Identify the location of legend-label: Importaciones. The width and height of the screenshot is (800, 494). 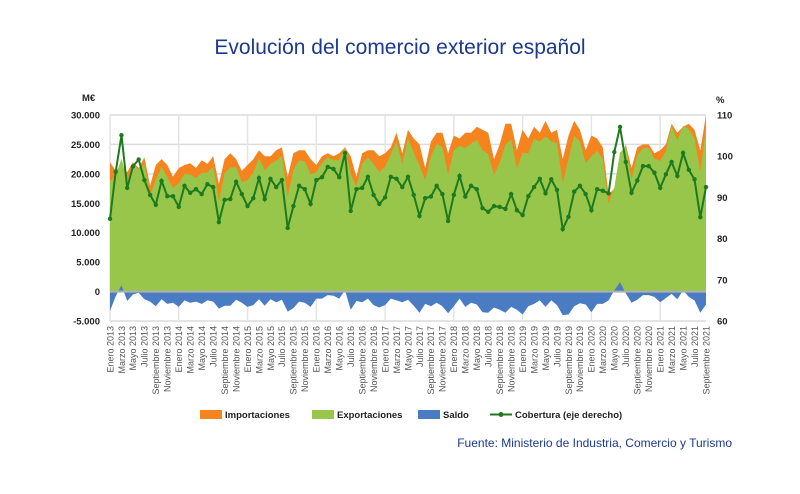
(257, 415).